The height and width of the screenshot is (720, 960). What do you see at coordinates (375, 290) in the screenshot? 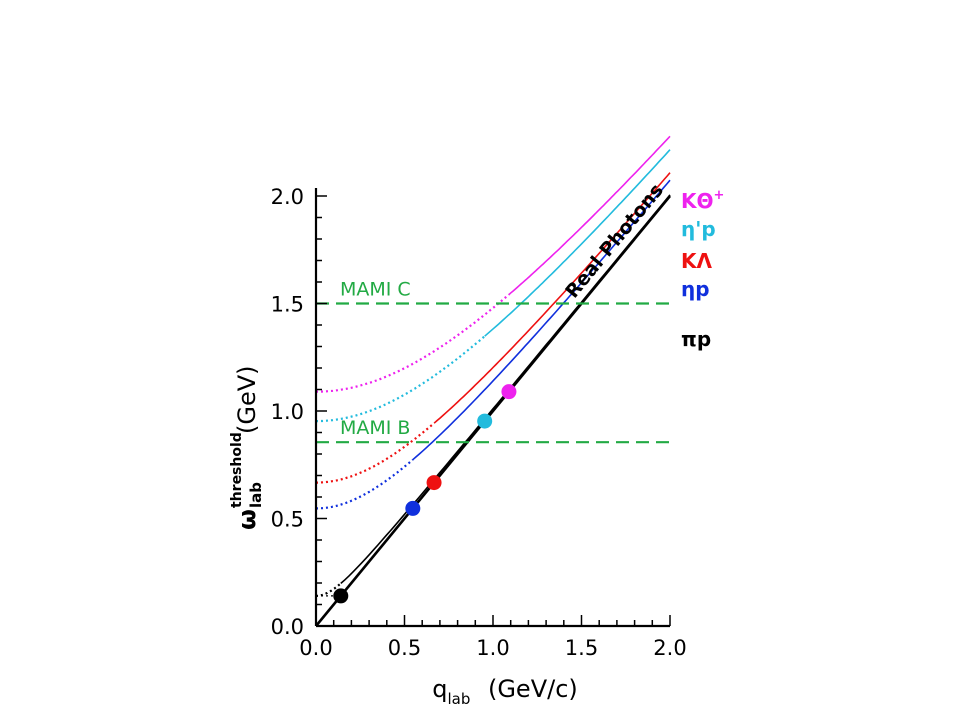
I see `ref-label-mamic: MAMI C` at bounding box center [375, 290].